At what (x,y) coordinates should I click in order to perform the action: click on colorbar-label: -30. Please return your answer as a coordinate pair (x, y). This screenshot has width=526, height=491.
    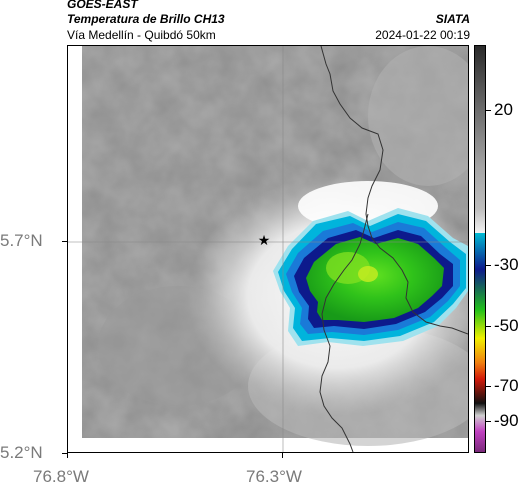
    Looking at the image, I should click on (506, 264).